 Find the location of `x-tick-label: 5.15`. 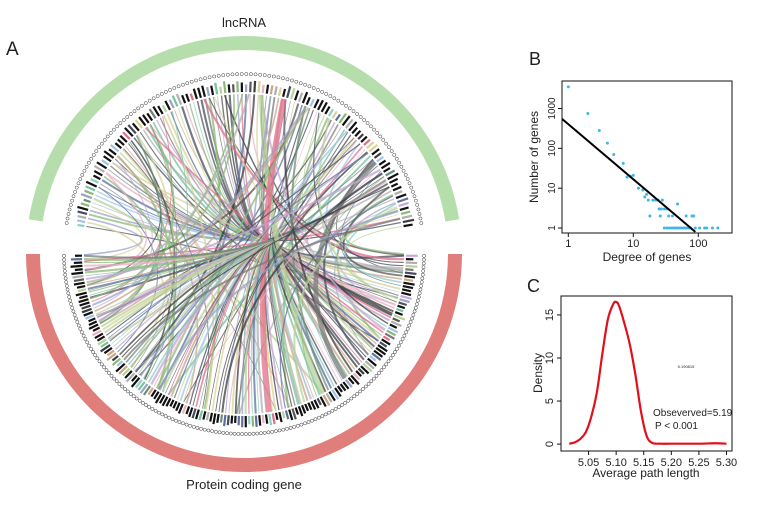

x-tick-label: 5.15 is located at coordinates (643, 463).